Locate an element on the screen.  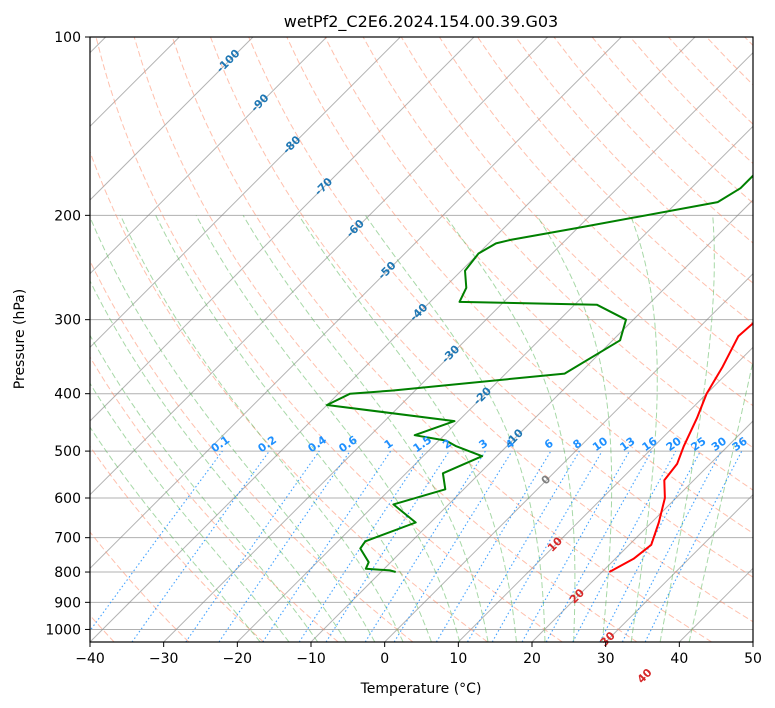
y-tick-label: 100 is located at coordinates (67, 38).